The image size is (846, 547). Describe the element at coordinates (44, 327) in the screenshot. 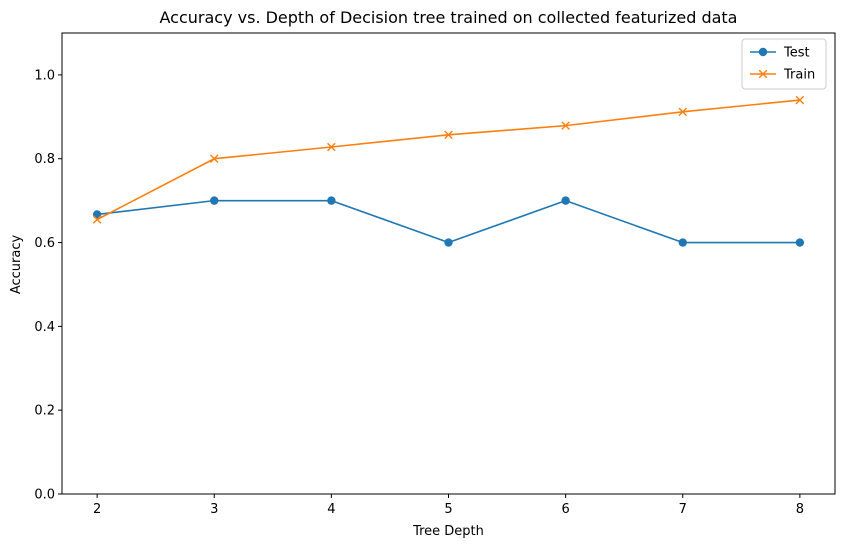

I see `y-tick-label: 0.4` at that location.